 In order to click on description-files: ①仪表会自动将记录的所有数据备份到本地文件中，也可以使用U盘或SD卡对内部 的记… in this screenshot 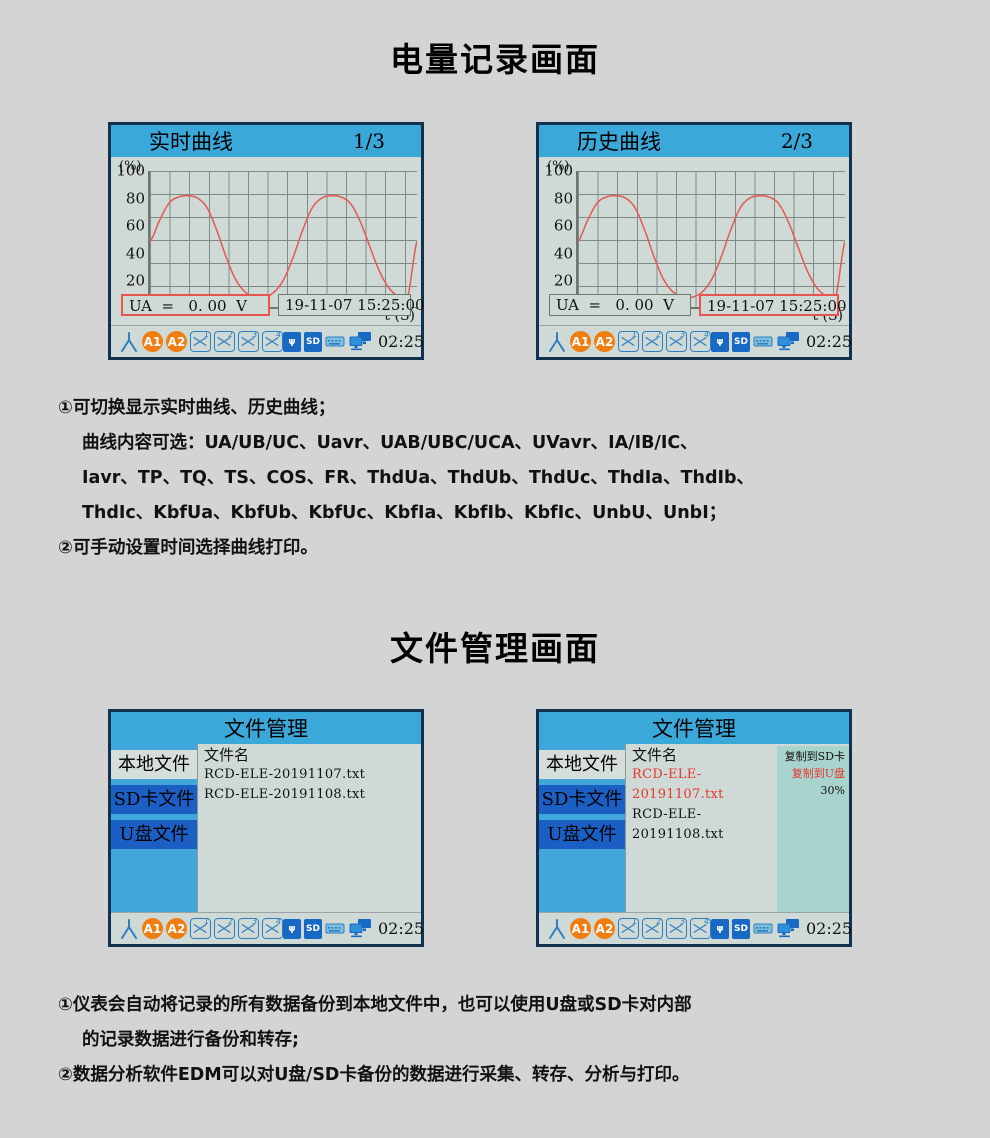, I will do `click(503, 1041)`.